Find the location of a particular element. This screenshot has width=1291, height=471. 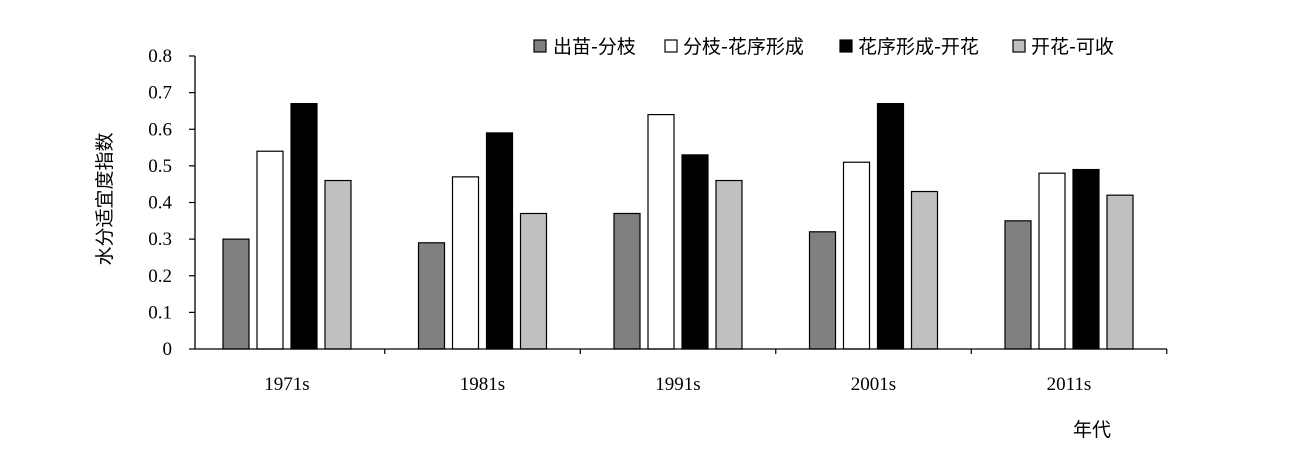

y-tick-label: 0.5 is located at coordinates (160, 166).